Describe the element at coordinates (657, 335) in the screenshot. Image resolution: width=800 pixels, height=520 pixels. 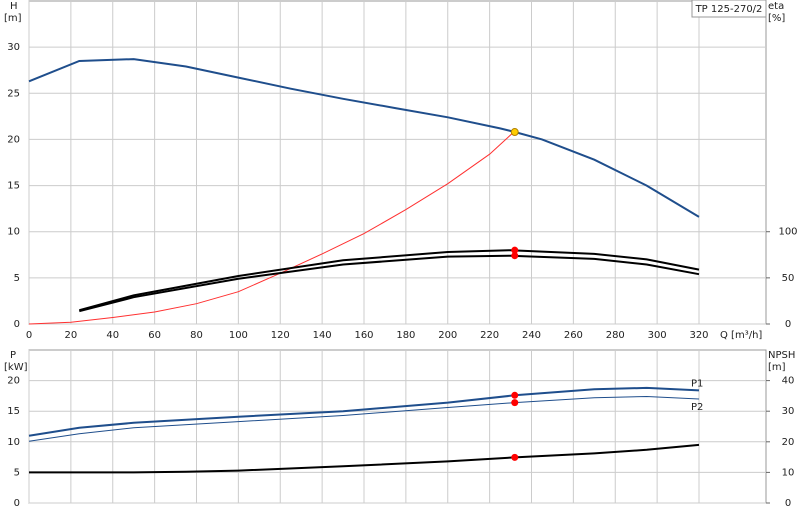
I see `x-tick-label: 300` at that location.